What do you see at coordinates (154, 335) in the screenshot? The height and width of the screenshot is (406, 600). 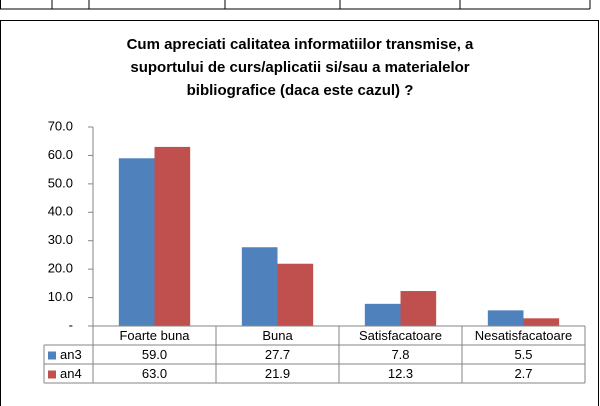 I see `x-tick-label: Foarte buna` at bounding box center [154, 335].